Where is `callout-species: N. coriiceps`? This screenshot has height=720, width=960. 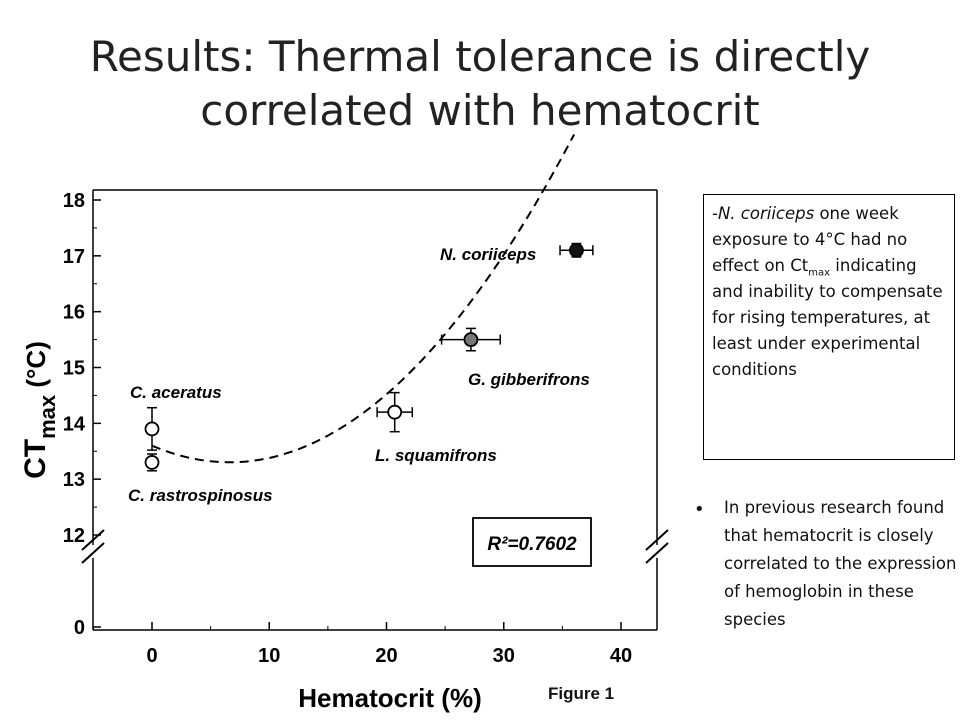 callout-species: N. coriiceps is located at coordinates (766, 213).